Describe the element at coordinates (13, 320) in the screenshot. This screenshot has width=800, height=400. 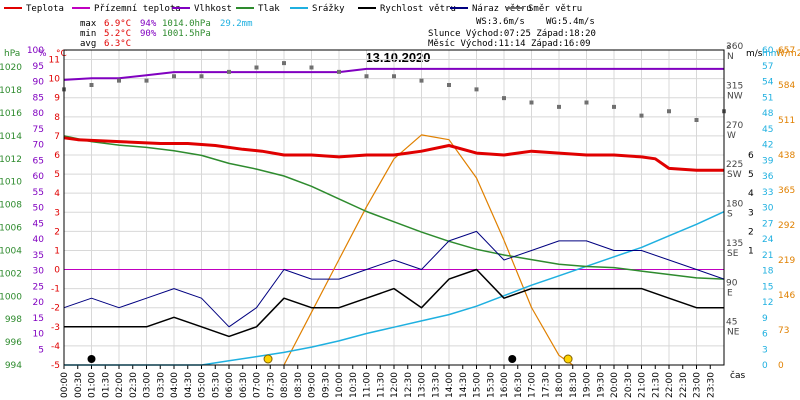
I see `tick-hpa: 998` at that location.